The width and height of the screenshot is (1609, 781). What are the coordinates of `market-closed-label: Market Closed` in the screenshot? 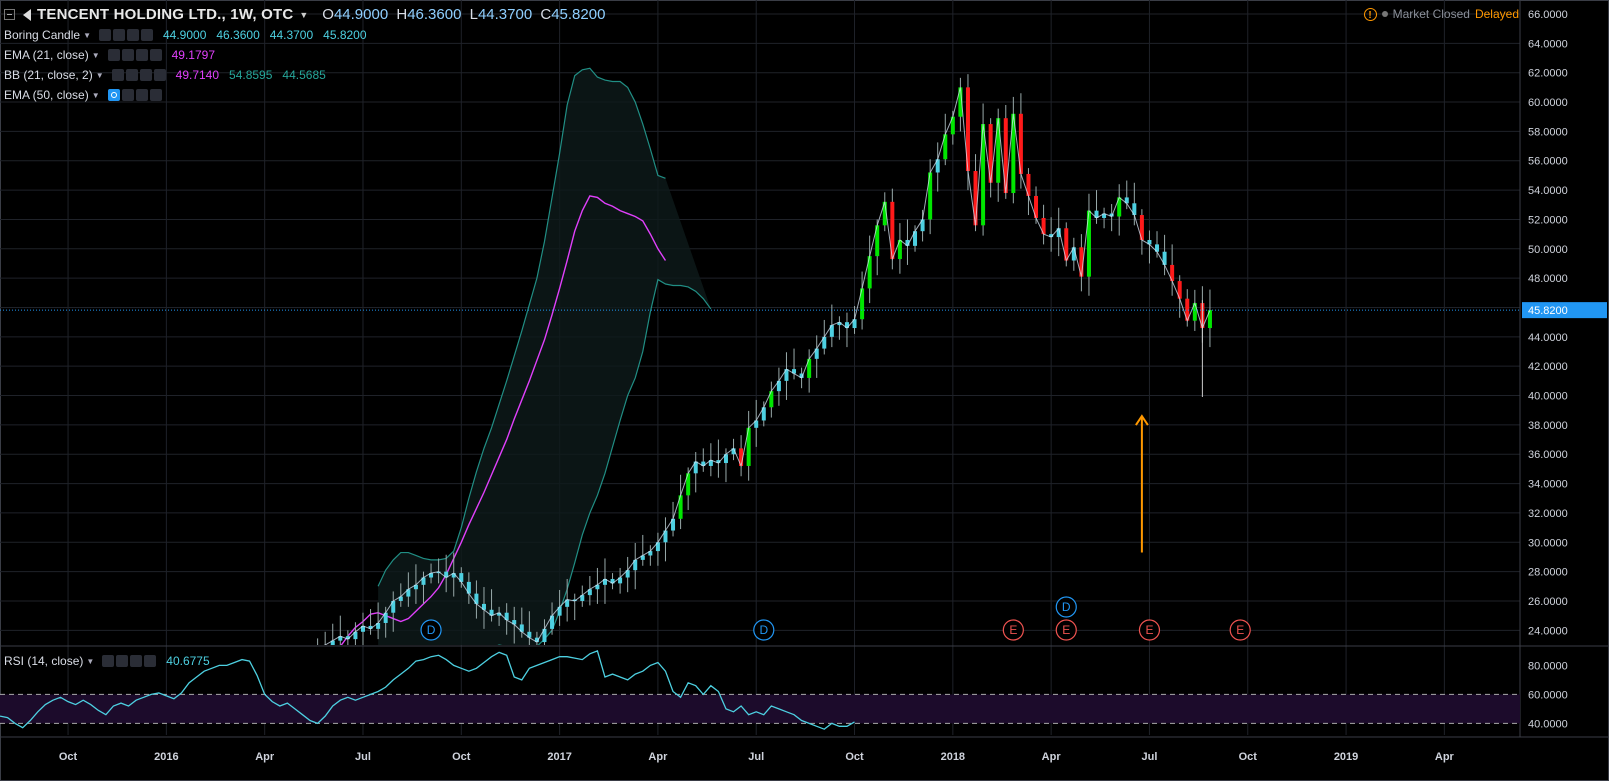 It's located at (1431, 14).